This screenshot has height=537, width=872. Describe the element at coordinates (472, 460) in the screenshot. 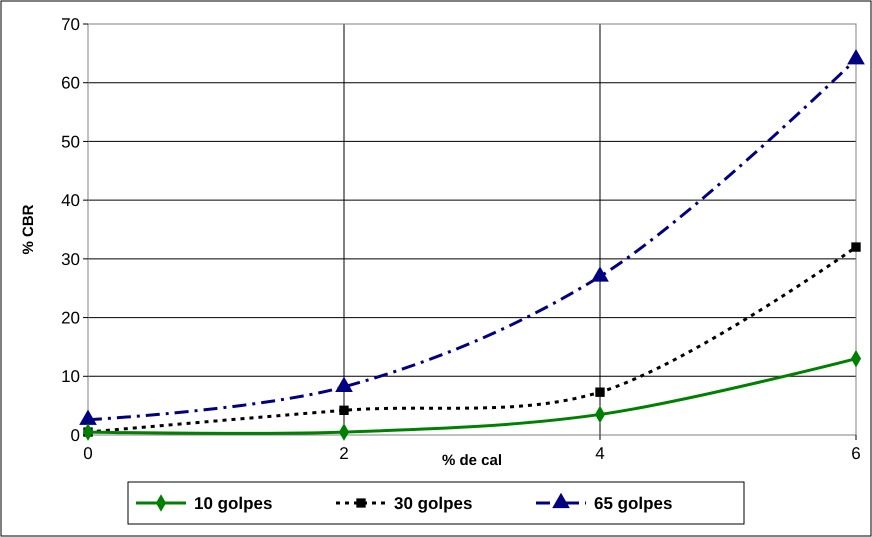

I see `x-axis-title: % de cal` at that location.